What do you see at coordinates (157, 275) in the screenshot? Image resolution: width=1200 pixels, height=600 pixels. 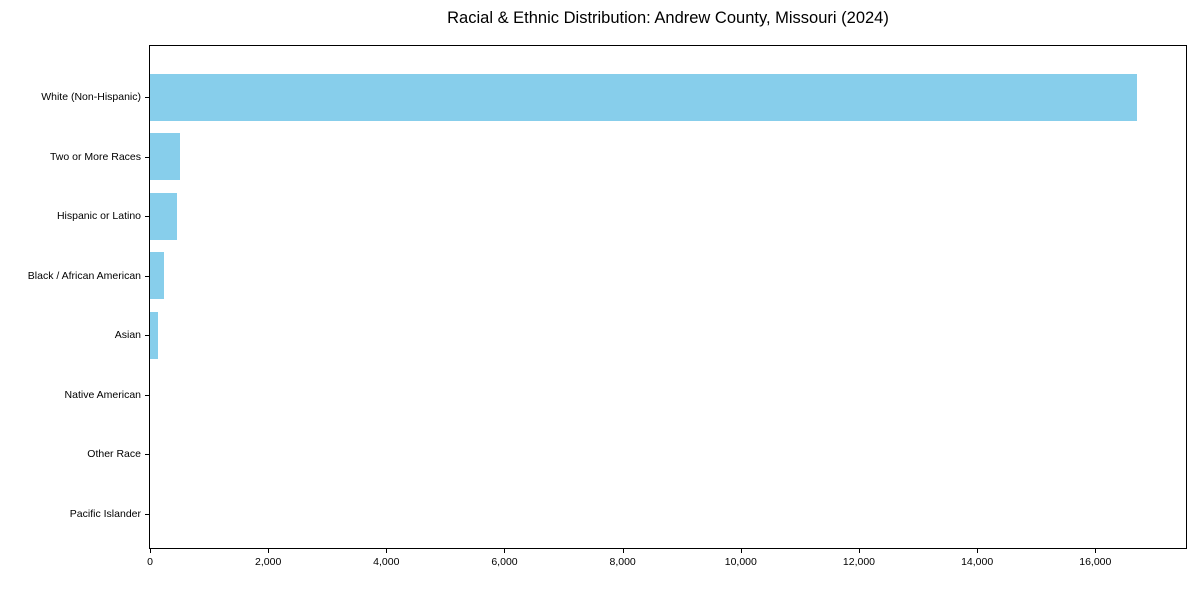 I see `bar-black-african-american` at bounding box center [157, 275].